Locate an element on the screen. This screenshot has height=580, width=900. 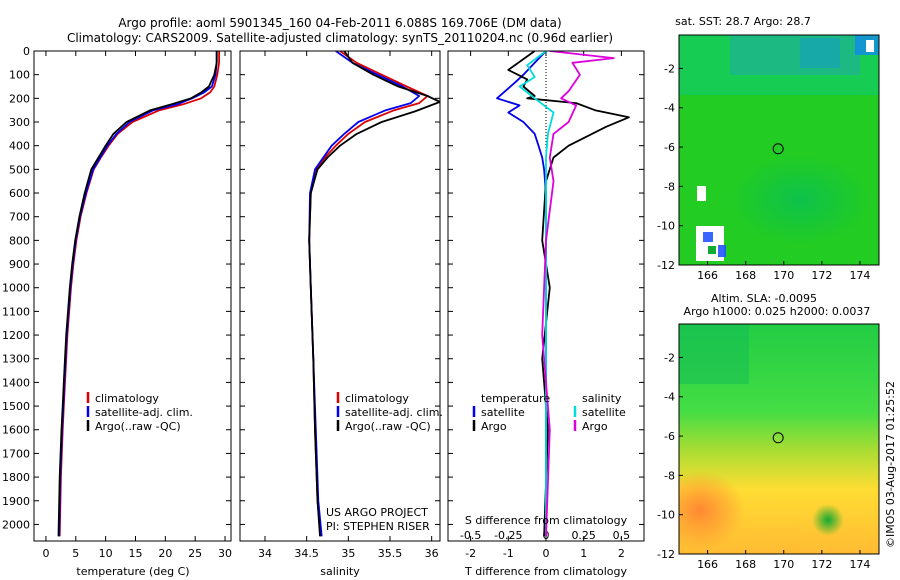
y-tick-label: 1100 is located at coordinates (16, 311).